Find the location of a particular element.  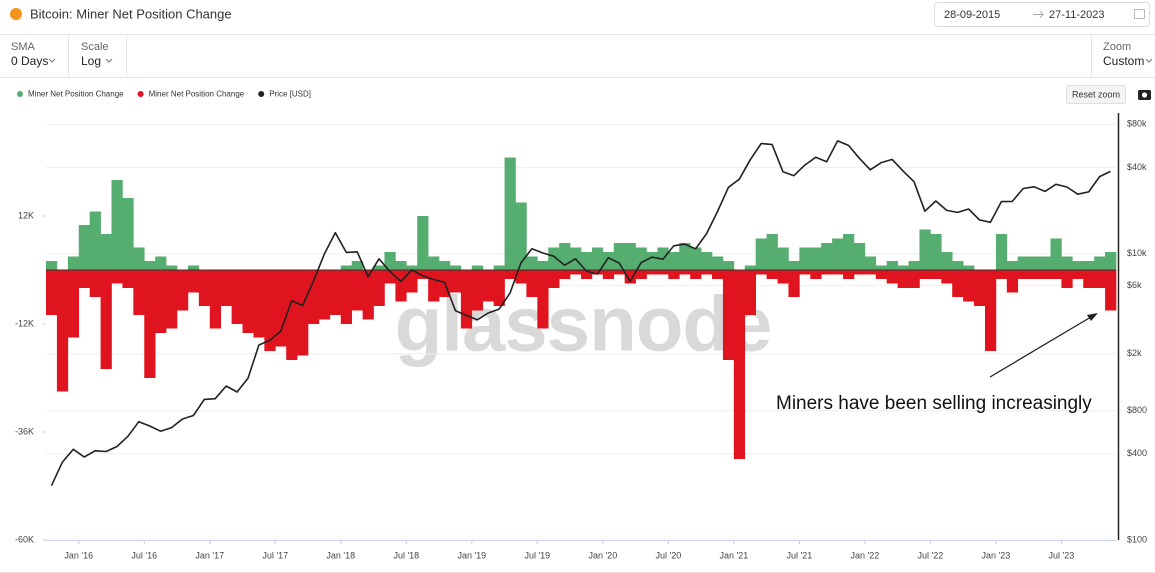

date-to: 27-11-2023 is located at coordinates (1076, 15).